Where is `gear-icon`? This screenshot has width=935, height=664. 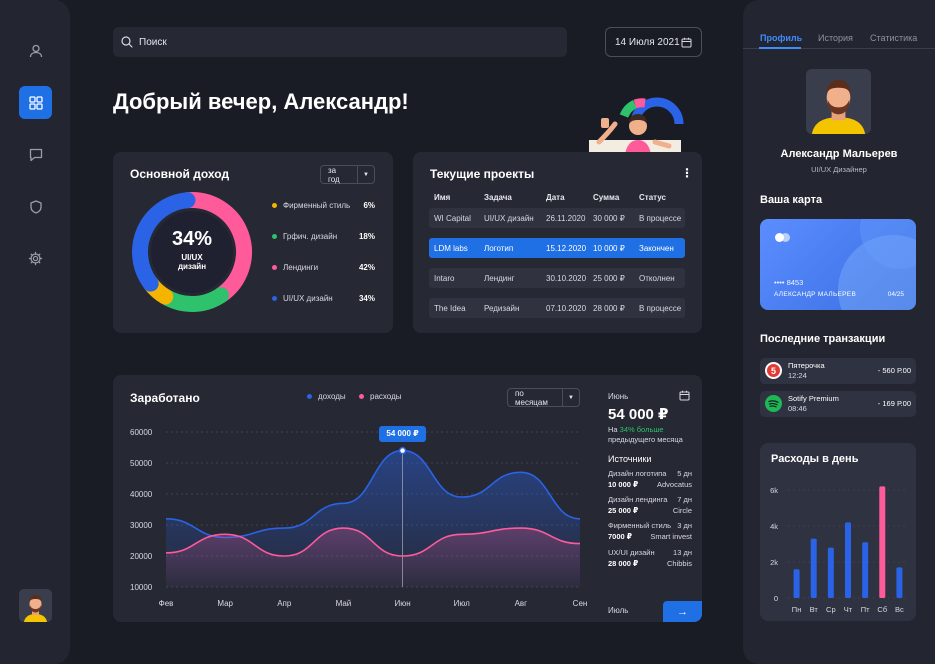
gear-icon is located at coordinates (35, 258).